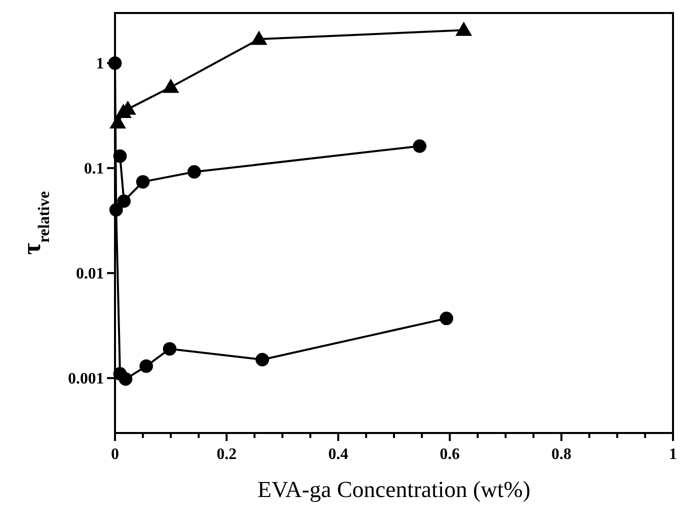 The width and height of the screenshot is (687, 505). What do you see at coordinates (673, 454) in the screenshot?
I see `x-tick-label: 1` at bounding box center [673, 454].